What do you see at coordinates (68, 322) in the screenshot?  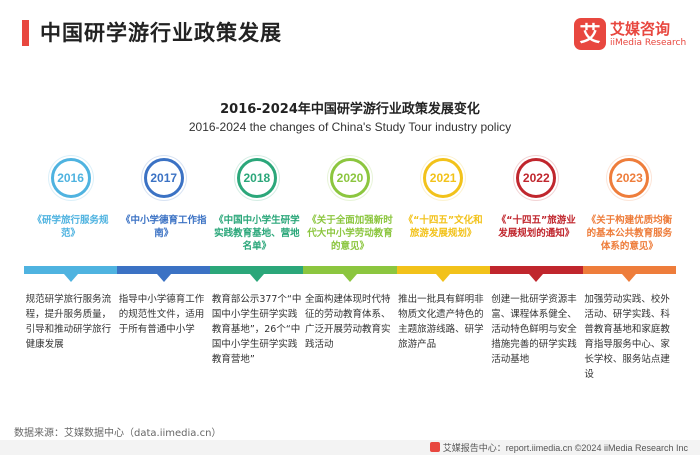 I see `policy-description: 规范研学旅行服务流程，提升服务质量，引导和推动研学旅行健康发展` at bounding box center [68, 322].